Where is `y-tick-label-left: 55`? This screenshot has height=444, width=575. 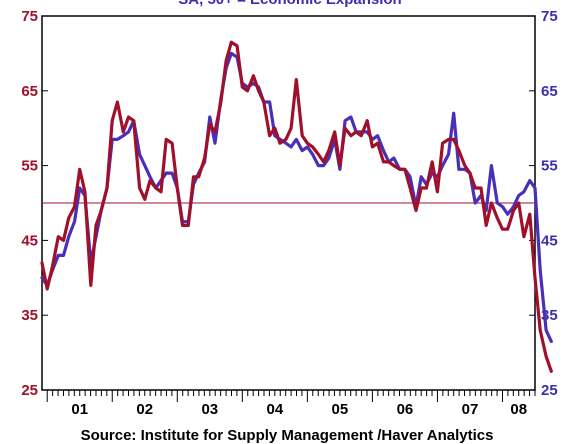
y-tick-label-left: 55 is located at coordinates (29, 166).